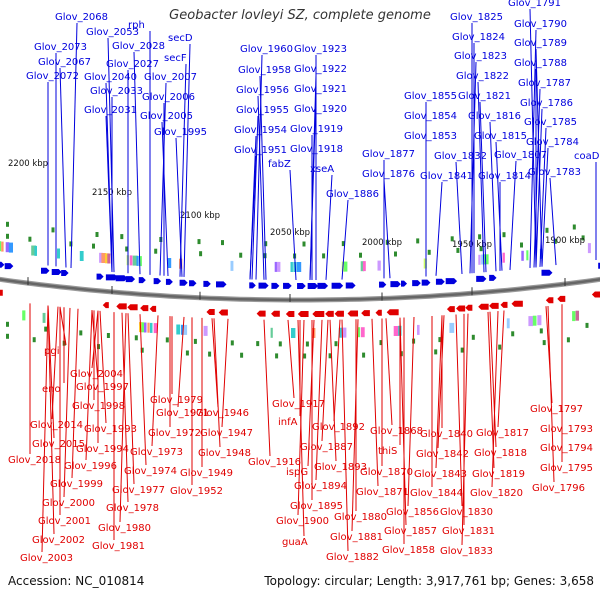 This screenshot has height=600, width=600. Describe the element at coordinates (466, 551) in the screenshot. I see `gene-label: Glov_1833` at that location.